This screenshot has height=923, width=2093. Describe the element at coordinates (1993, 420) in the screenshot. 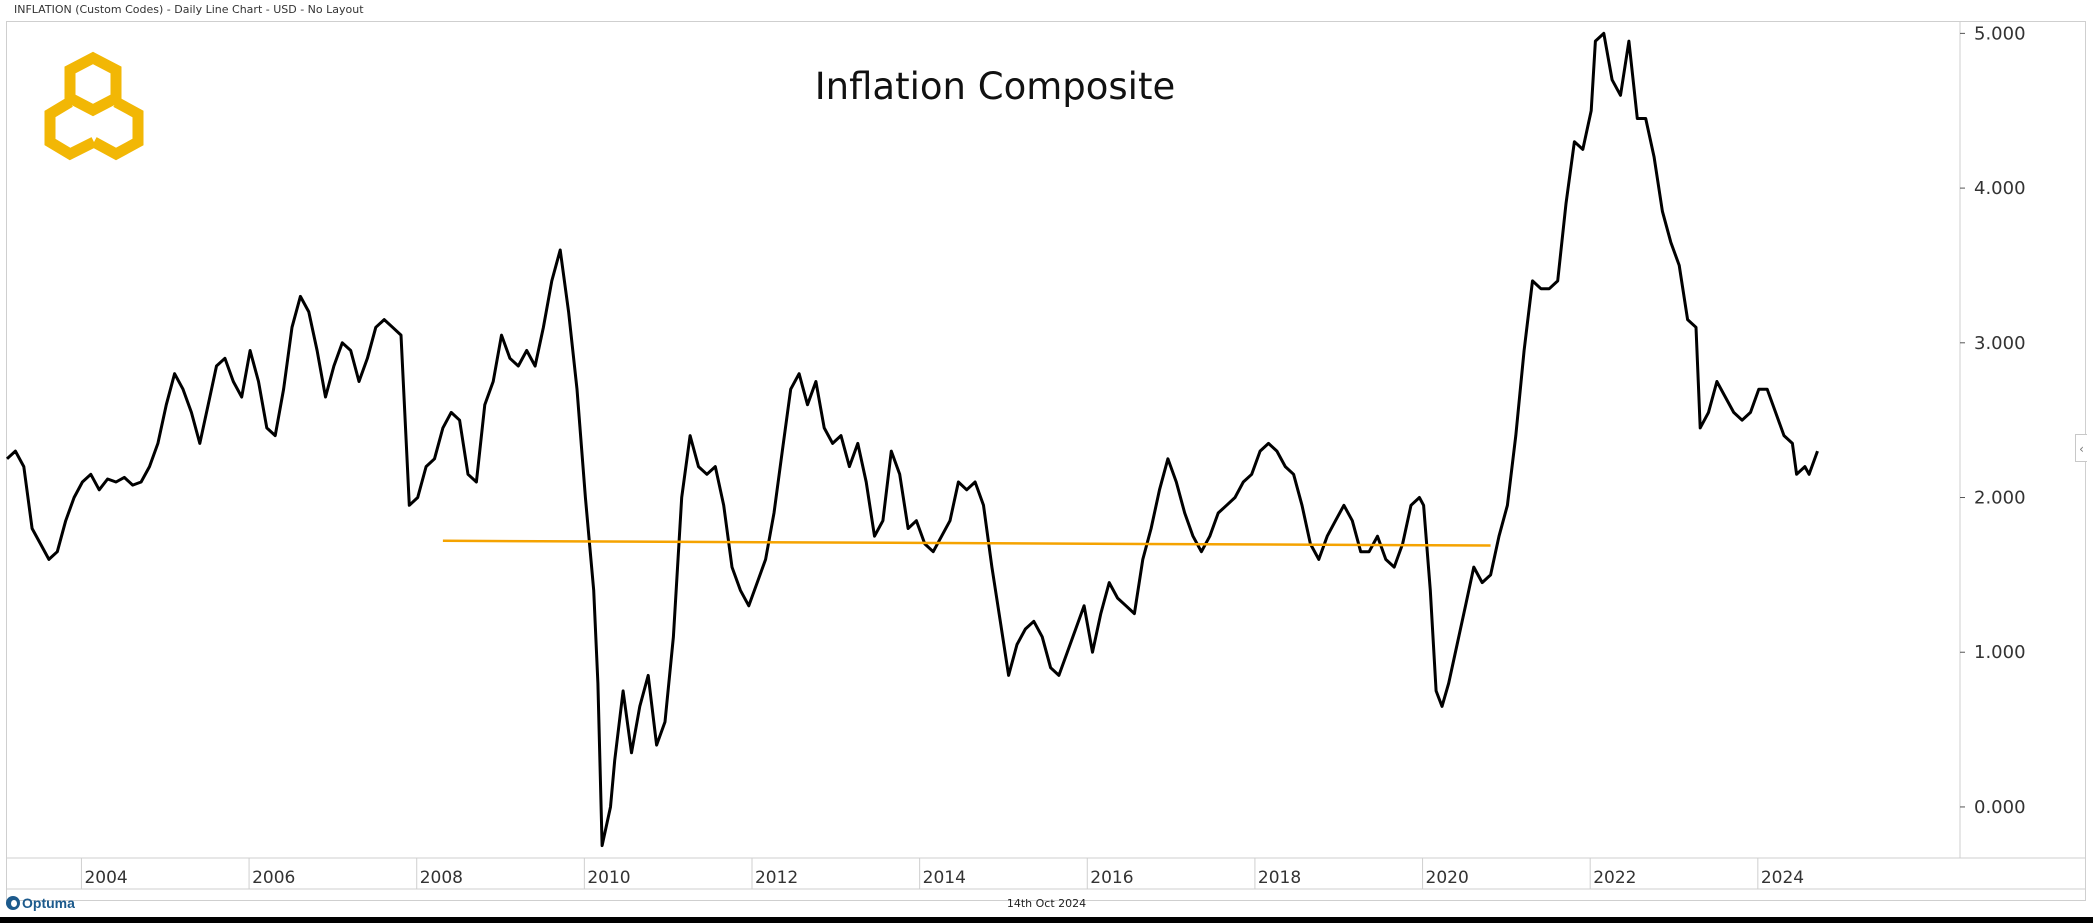

I see `y-axis-ticks: 0.000 1.000 2.000 3.000 4.000 5.000` at that location.